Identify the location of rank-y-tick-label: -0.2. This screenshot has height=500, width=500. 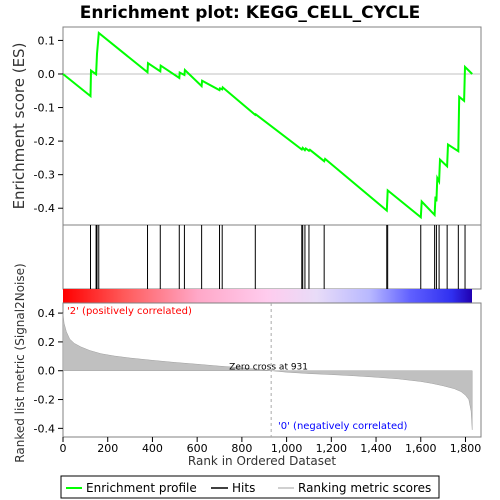
(44, 400).